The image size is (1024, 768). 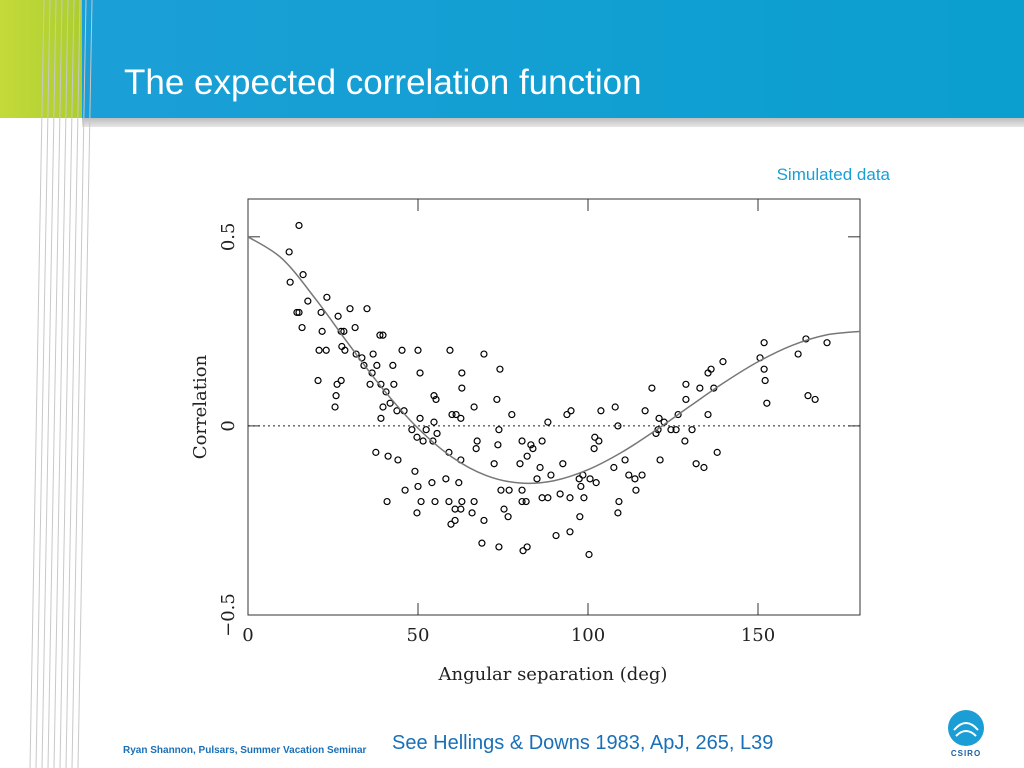 I want to click on x-tick-label: 150, so click(x=758, y=635).